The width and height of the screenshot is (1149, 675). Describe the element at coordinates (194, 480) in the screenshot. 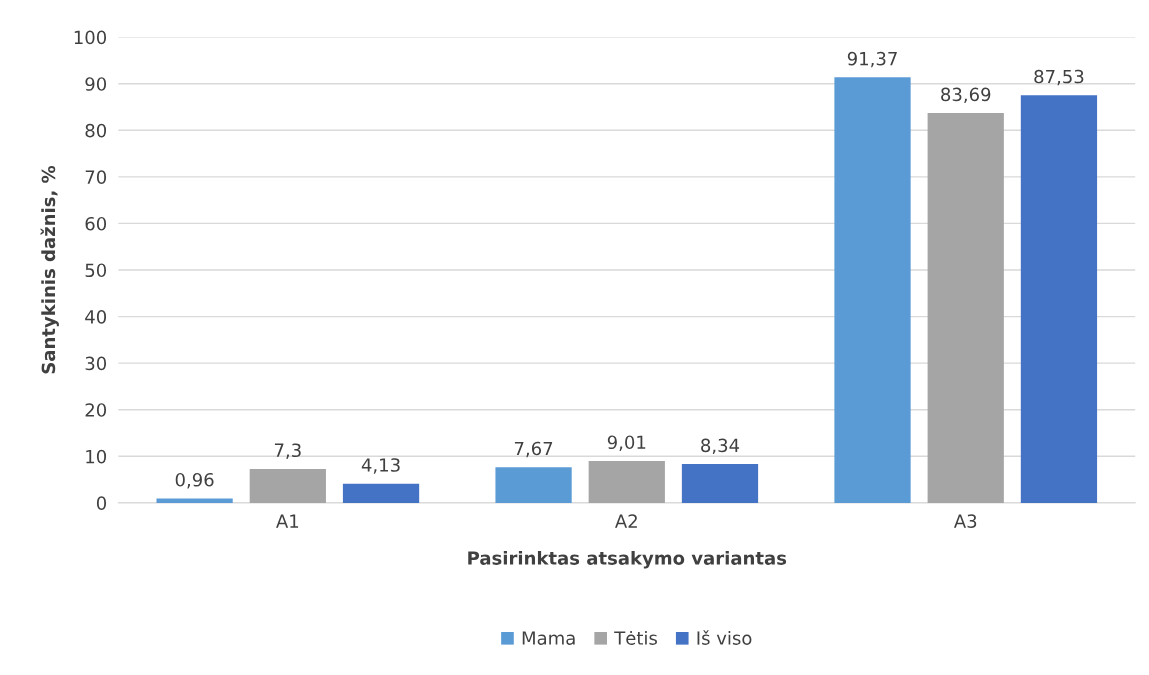

I see `data-label: 0,96` at that location.